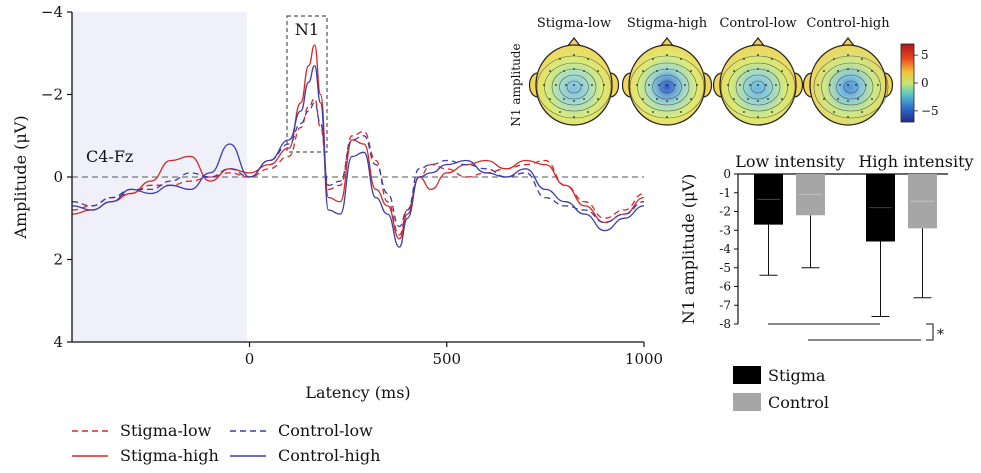 The height and width of the screenshot is (473, 981). Describe the element at coordinates (915, 161) in the screenshot. I see `bar-category-label-high: High intensity` at that location.